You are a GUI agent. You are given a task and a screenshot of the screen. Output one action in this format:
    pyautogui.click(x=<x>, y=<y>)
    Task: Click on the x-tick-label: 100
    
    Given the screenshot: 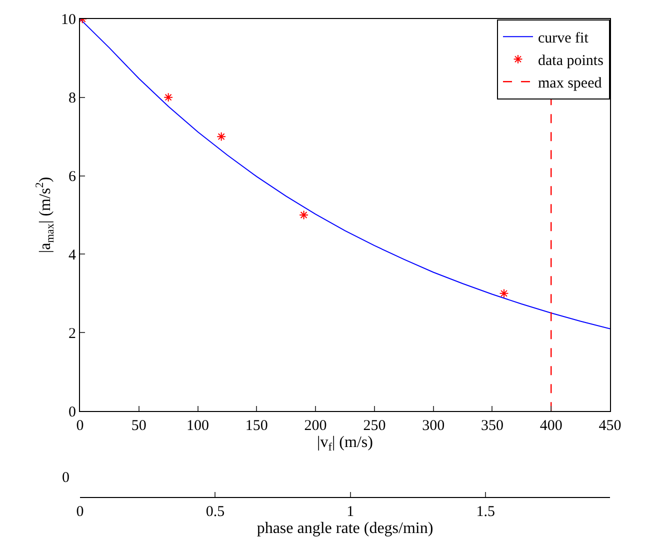 What is the action you would take?
    pyautogui.click(x=198, y=426)
    